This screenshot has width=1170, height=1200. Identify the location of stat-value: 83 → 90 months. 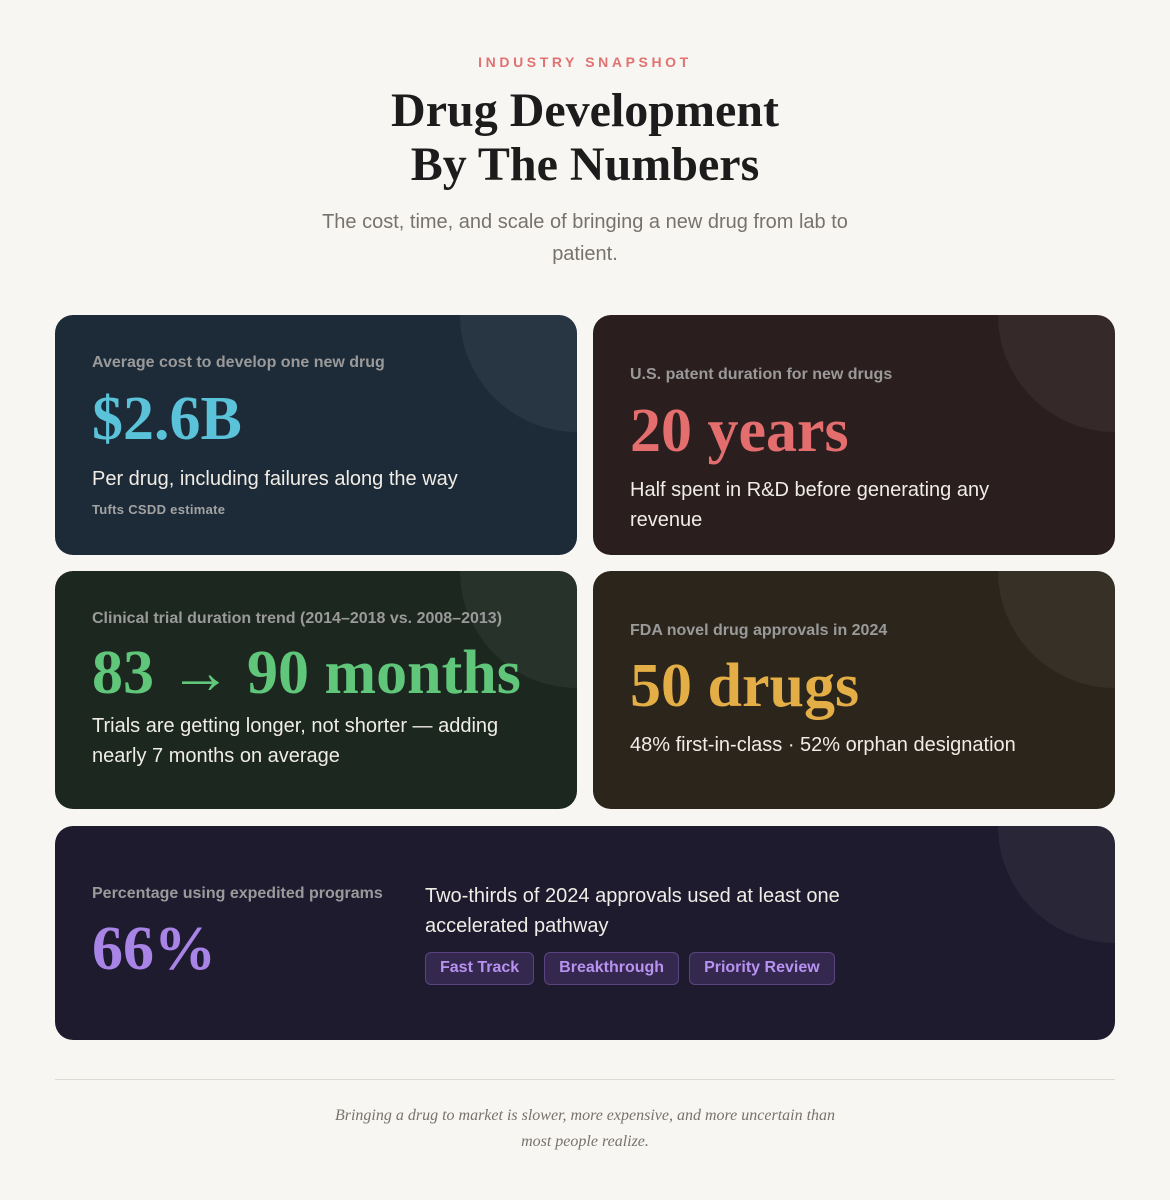
(306, 673).